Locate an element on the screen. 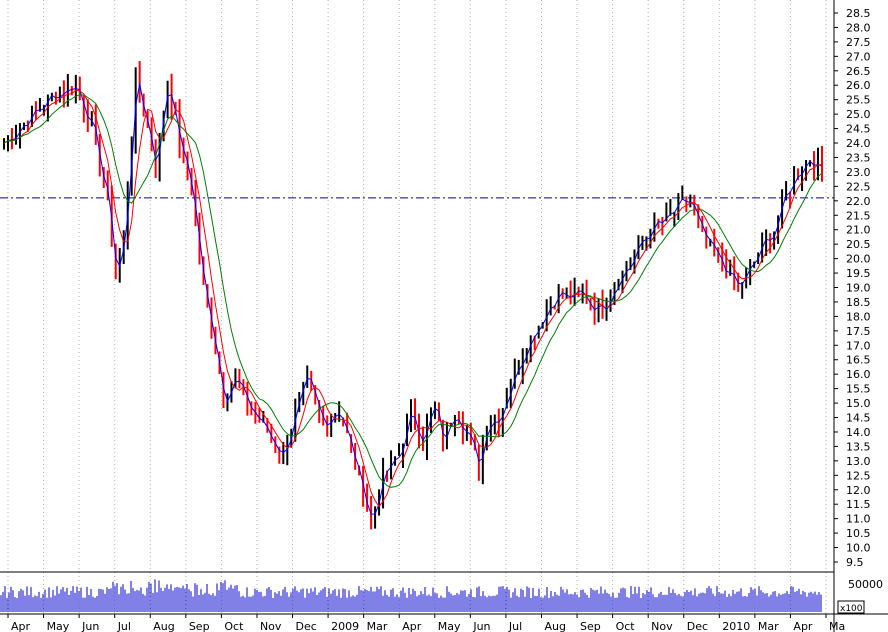 Image resolution: width=888 pixels, height=632 pixels. price-tick-label: 26.0 is located at coordinates (858, 85).